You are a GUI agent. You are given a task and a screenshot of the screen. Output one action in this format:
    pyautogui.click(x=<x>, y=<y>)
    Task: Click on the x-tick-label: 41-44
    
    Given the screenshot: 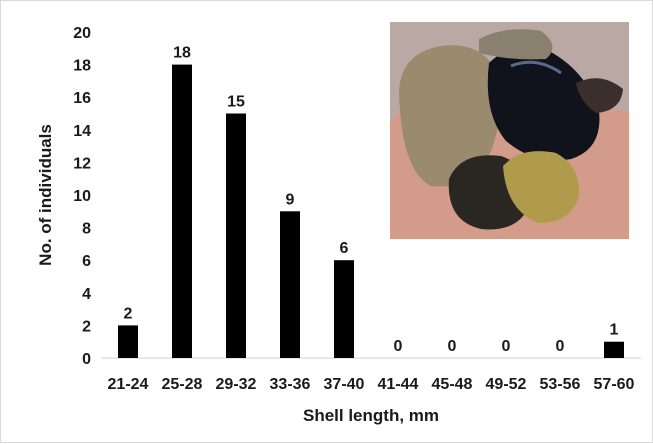 What is the action you would take?
    pyautogui.click(x=398, y=384)
    